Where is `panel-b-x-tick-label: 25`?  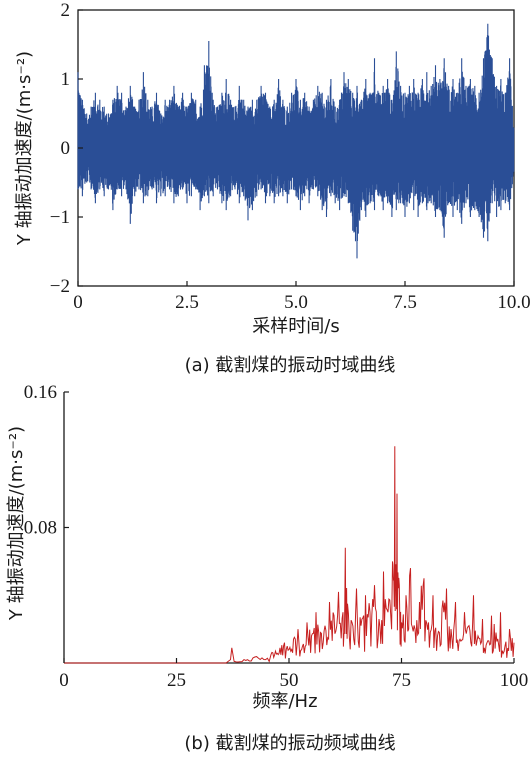 panel-b-x-tick-label: 25 is located at coordinates (176, 680).